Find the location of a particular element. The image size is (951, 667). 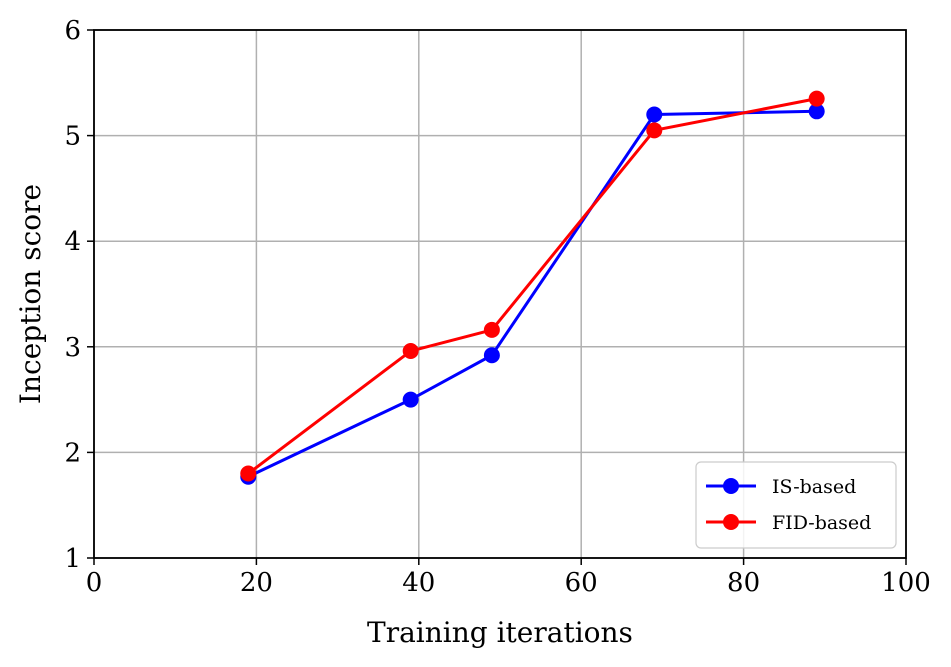

y-axis-label: Inception score is located at coordinates (30, 294).